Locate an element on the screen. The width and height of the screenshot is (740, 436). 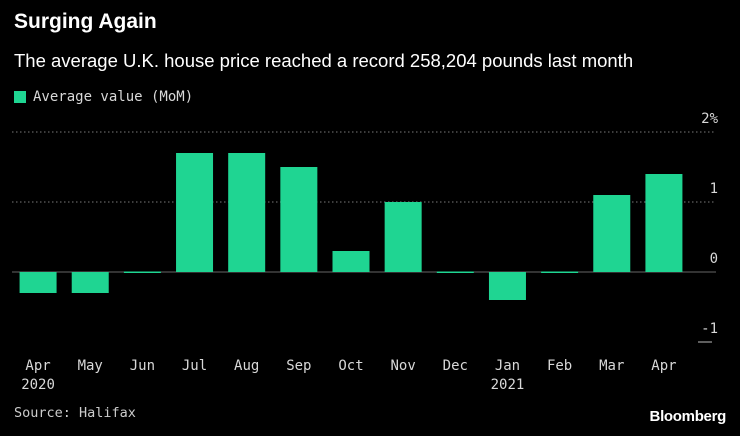
y-tick-label: 2% is located at coordinates (709, 119).